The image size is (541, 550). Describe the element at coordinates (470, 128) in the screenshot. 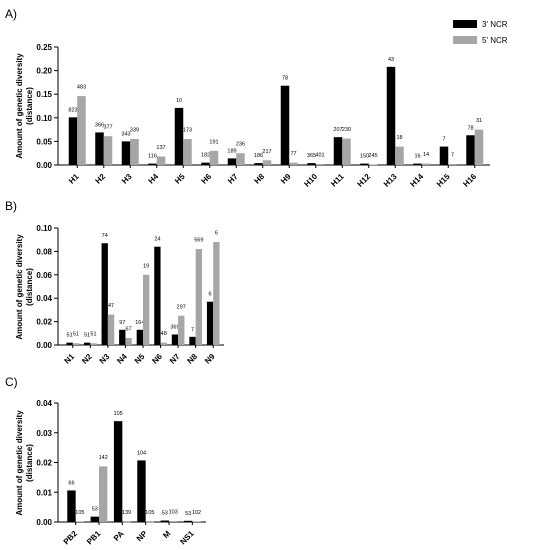

I see `data-label-h16-3ncr: 78` at that location.